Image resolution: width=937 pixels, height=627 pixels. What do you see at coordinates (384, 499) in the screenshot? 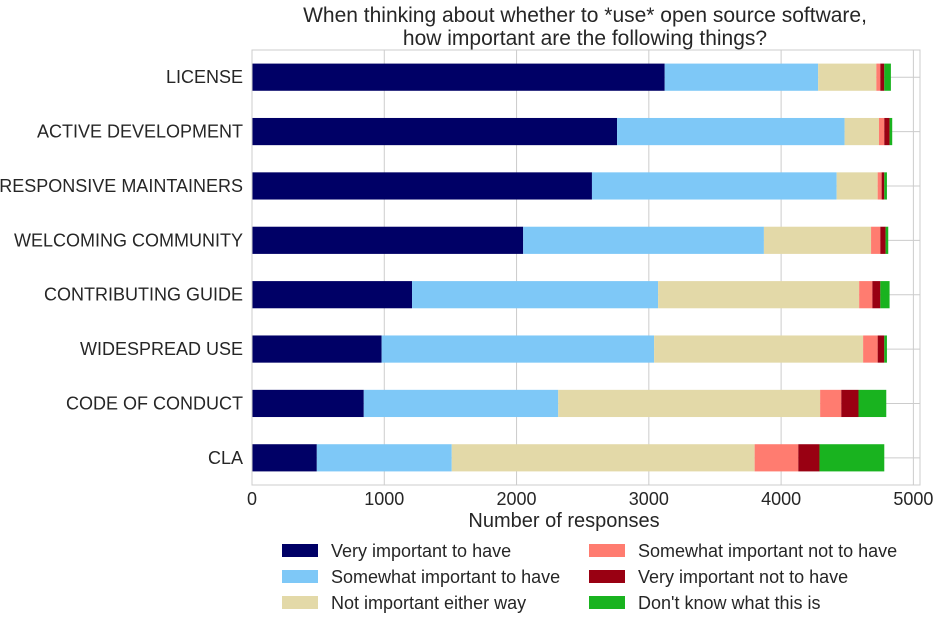
I see `x-tick-label: 1000` at bounding box center [384, 499].